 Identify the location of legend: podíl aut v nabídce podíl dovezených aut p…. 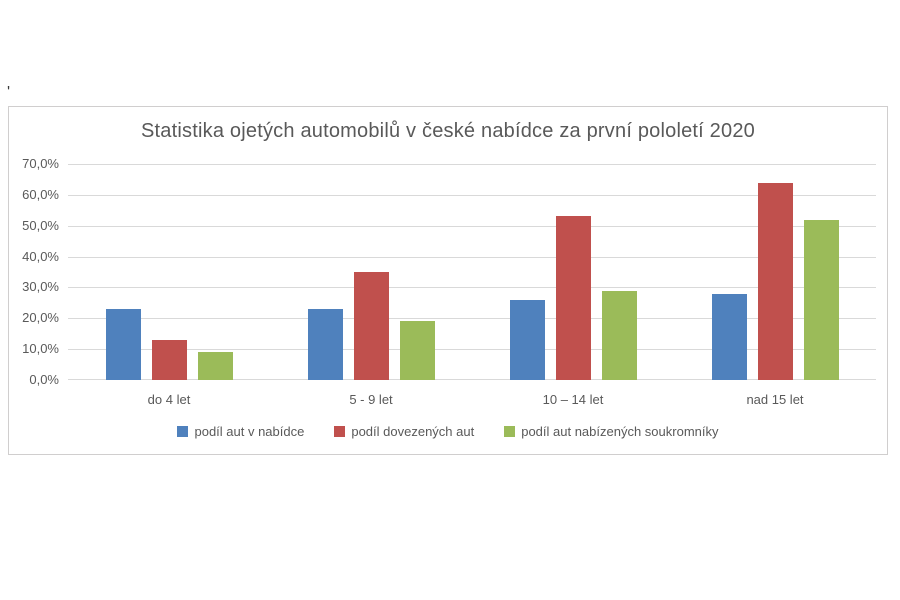
(448, 431).